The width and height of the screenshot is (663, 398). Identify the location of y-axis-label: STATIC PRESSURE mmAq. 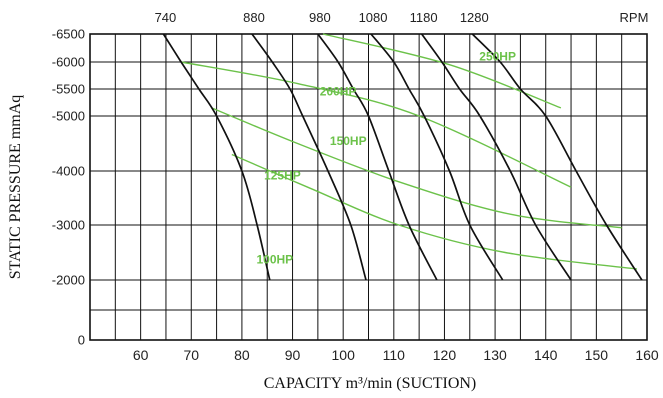
(15, 187).